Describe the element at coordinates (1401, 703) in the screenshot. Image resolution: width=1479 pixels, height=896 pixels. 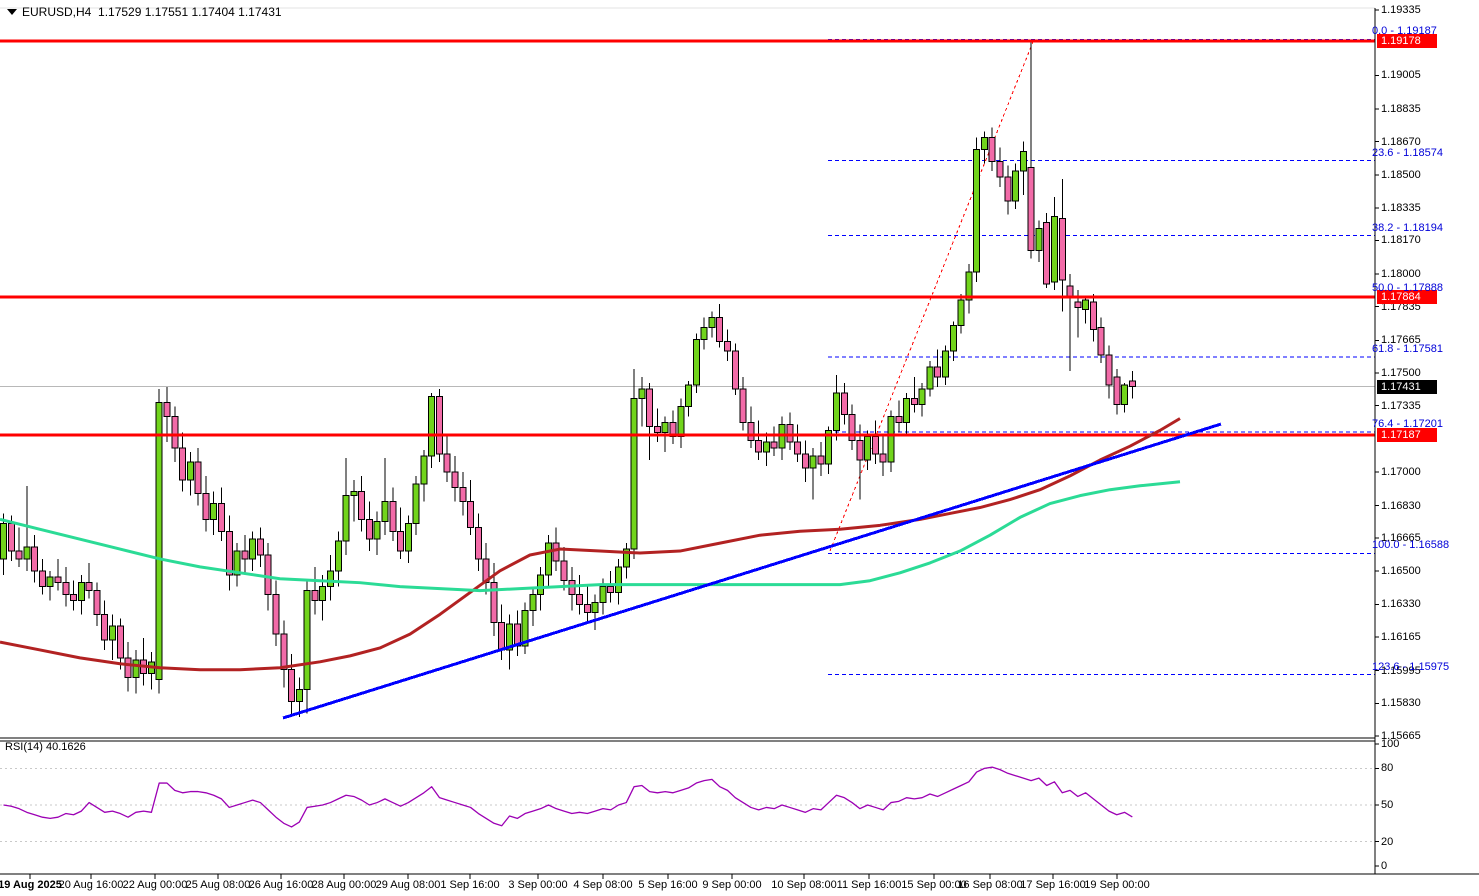
I see `price-tick-label: 1.15830` at that location.